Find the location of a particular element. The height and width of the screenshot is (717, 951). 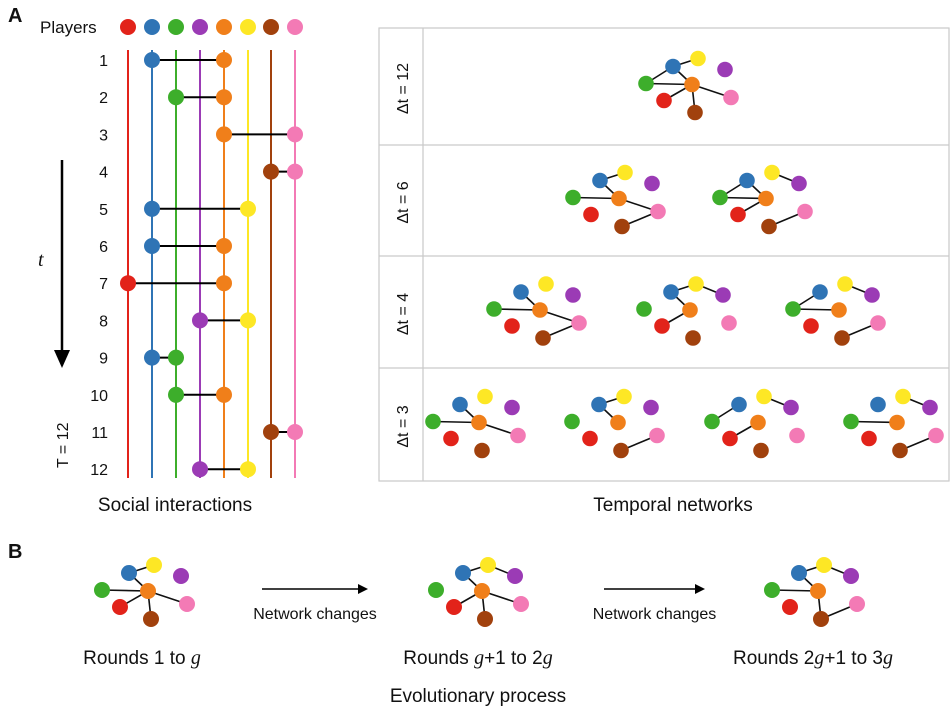

player-3-dot is located at coordinates (176, 27).